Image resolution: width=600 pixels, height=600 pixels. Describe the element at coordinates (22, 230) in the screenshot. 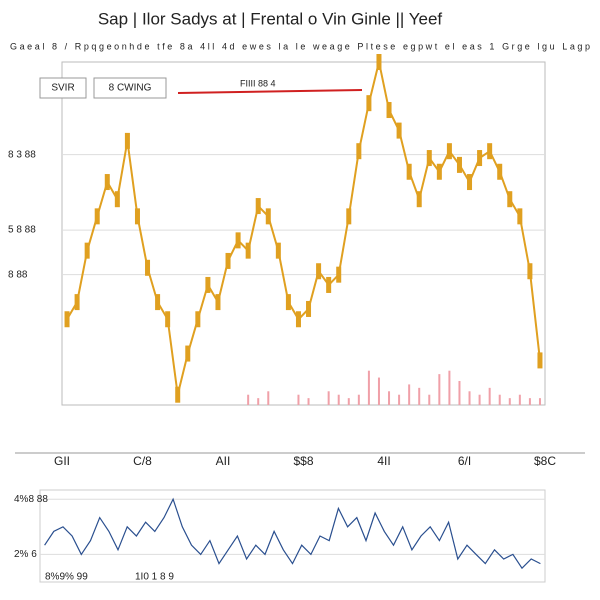

I see `y-tick-label: 5 8 88` at that location.